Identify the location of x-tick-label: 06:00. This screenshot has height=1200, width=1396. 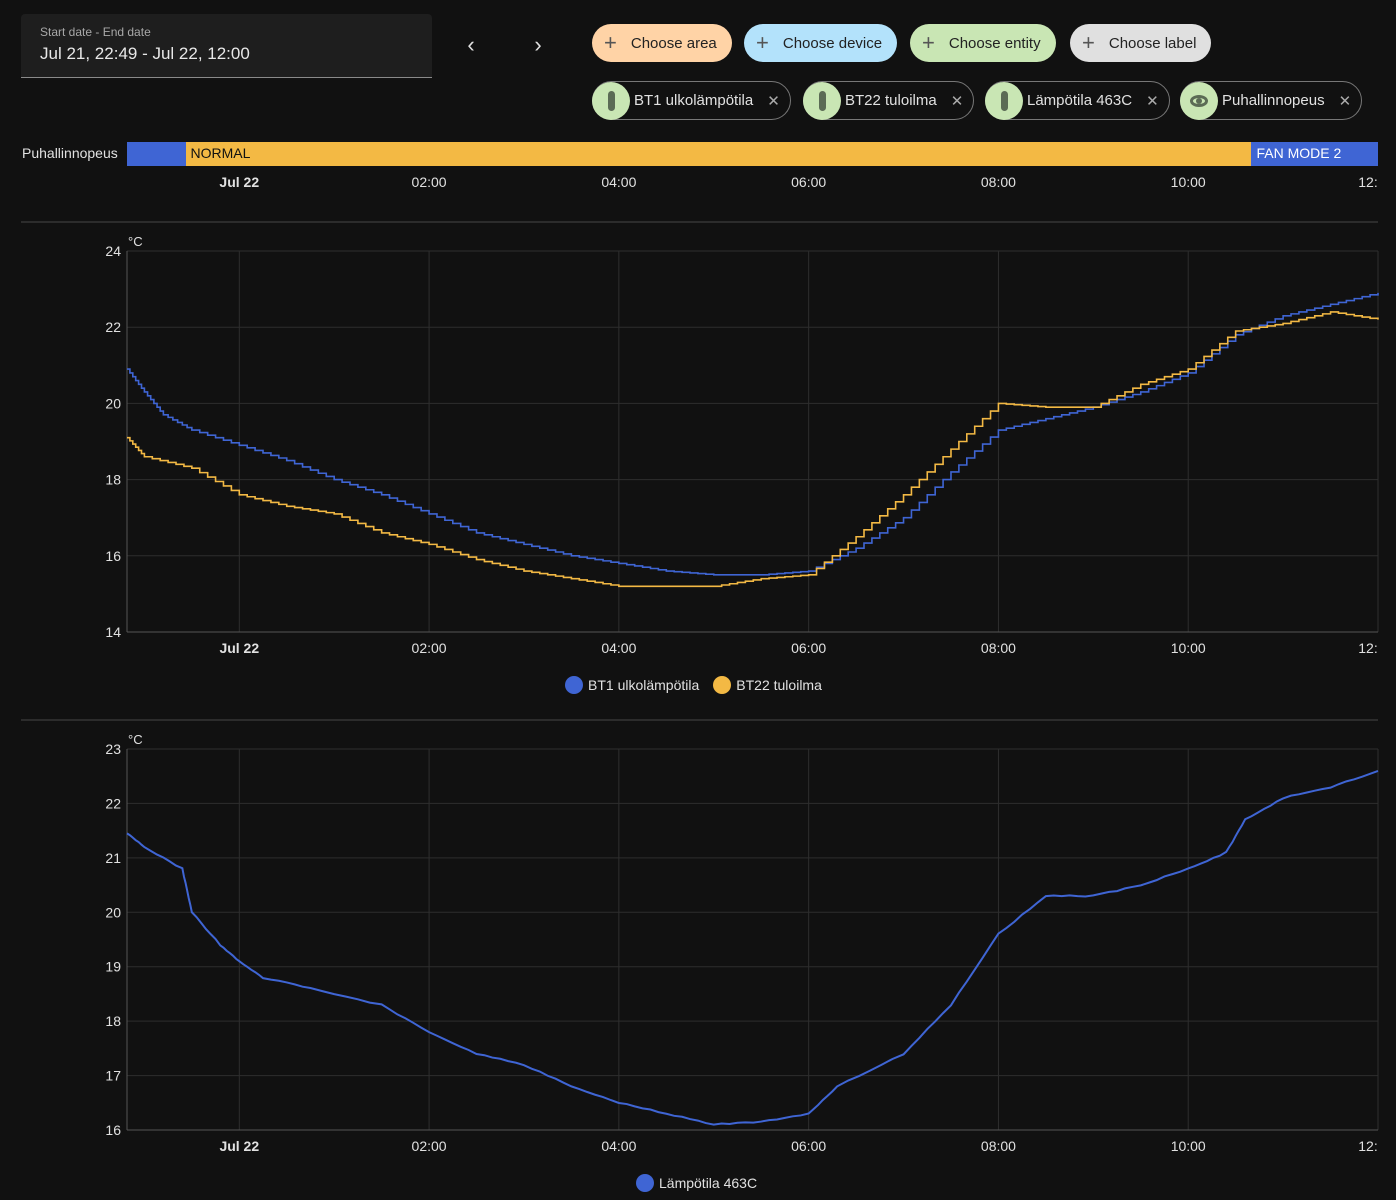
(808, 1146).